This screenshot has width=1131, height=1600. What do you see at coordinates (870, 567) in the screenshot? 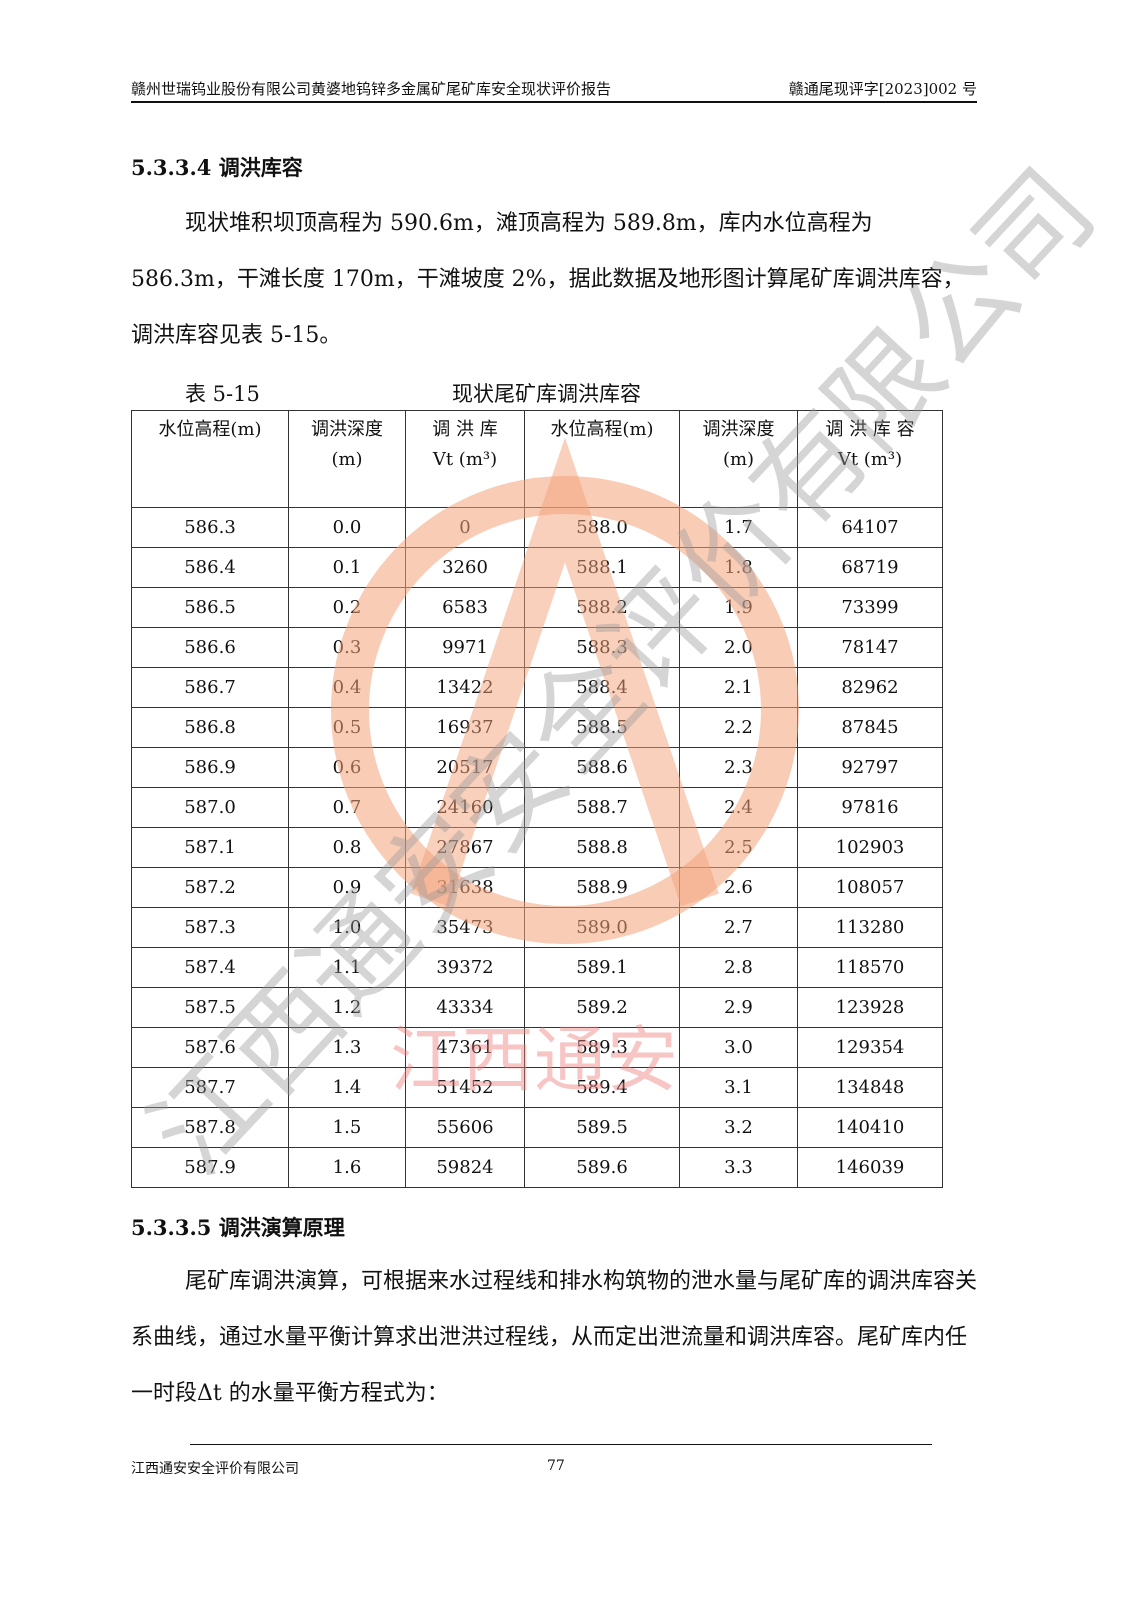
I see `table-cell: 68719` at bounding box center [870, 567].